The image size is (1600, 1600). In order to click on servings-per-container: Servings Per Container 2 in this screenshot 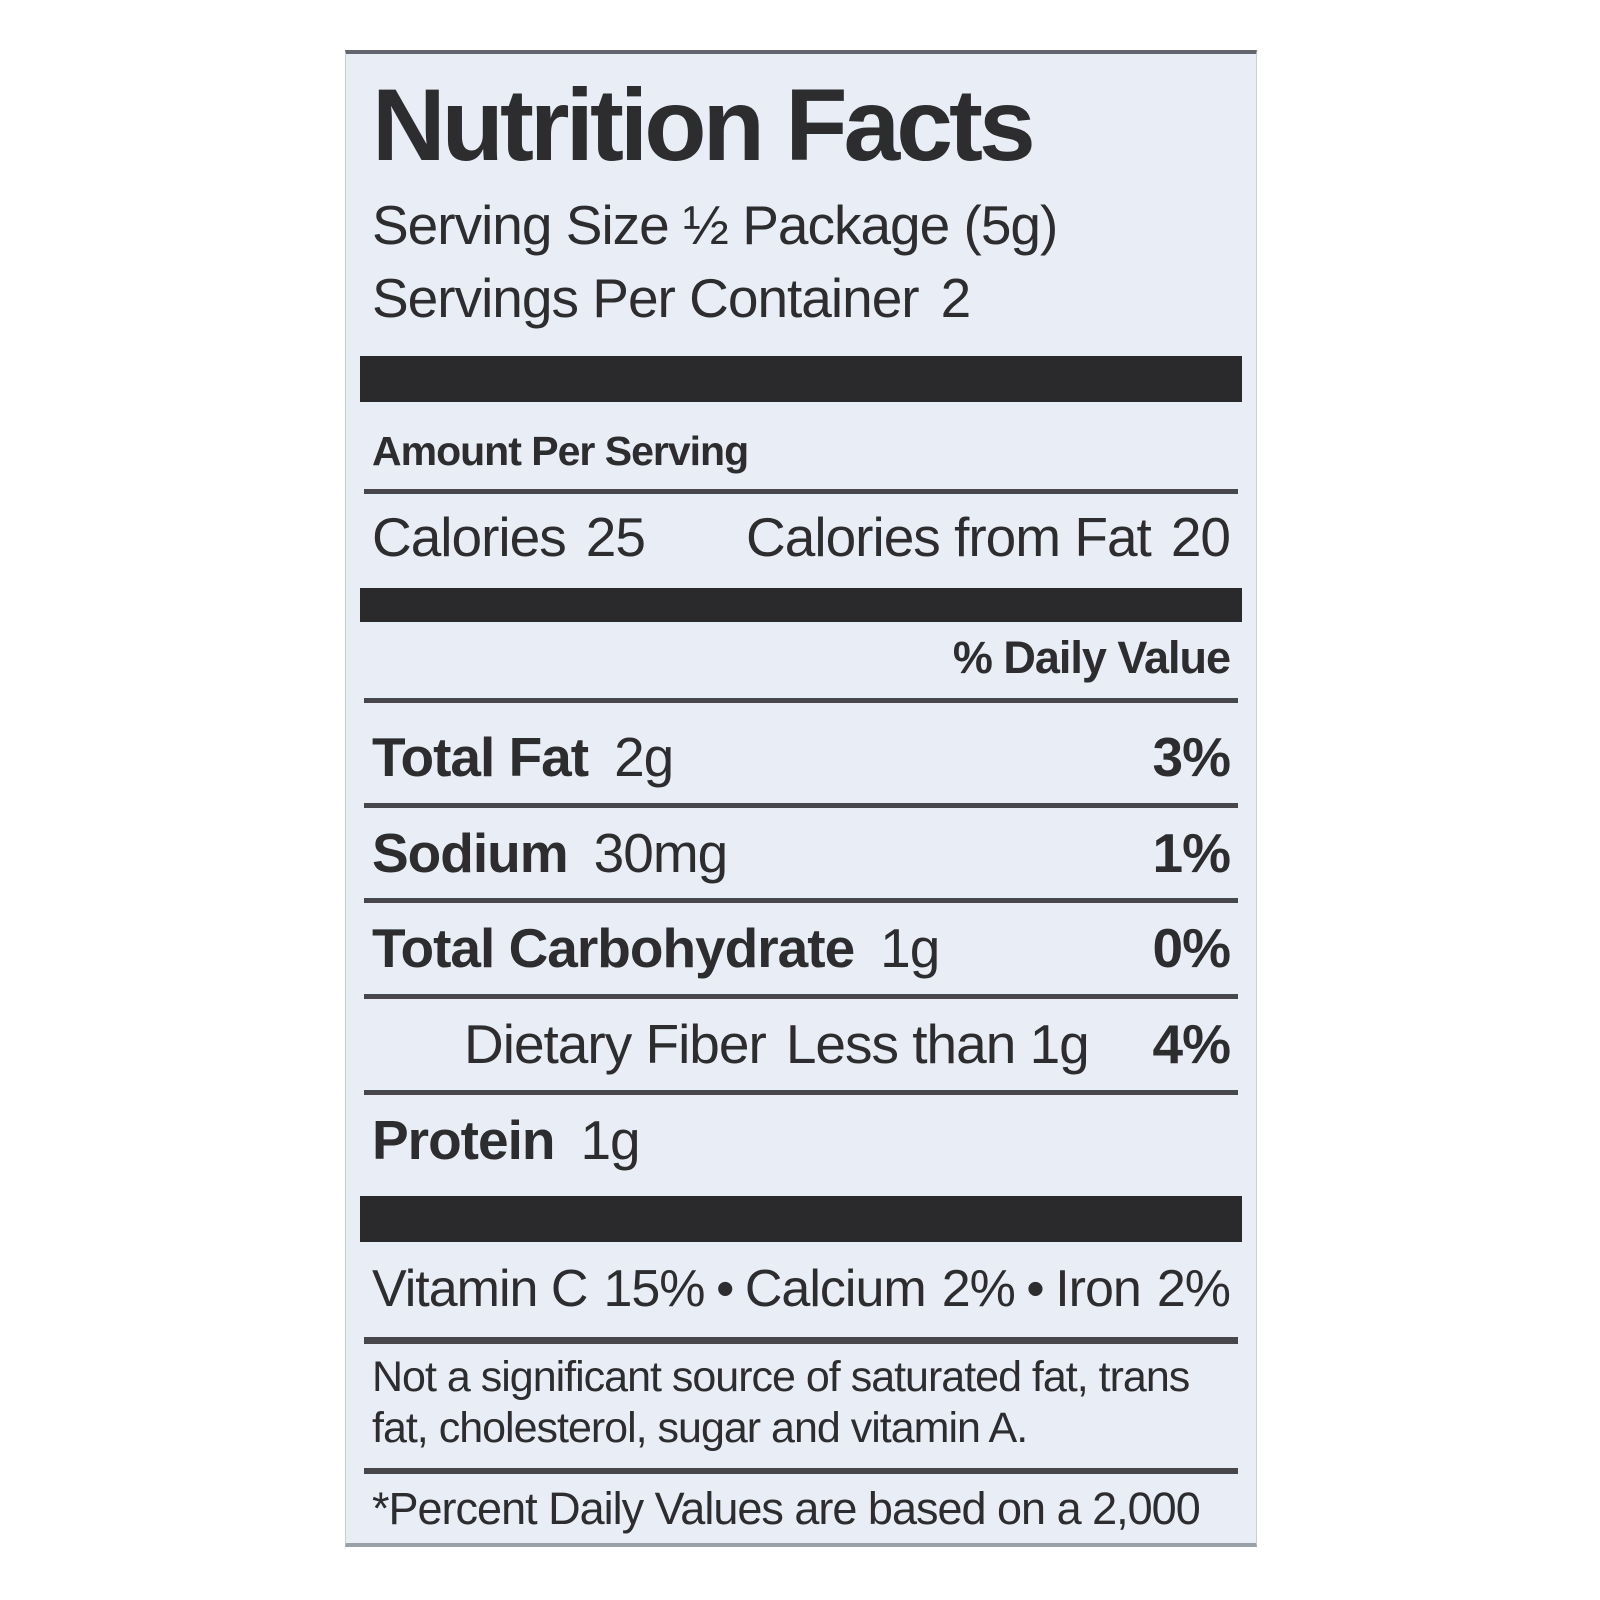, I will do `click(801, 298)`.